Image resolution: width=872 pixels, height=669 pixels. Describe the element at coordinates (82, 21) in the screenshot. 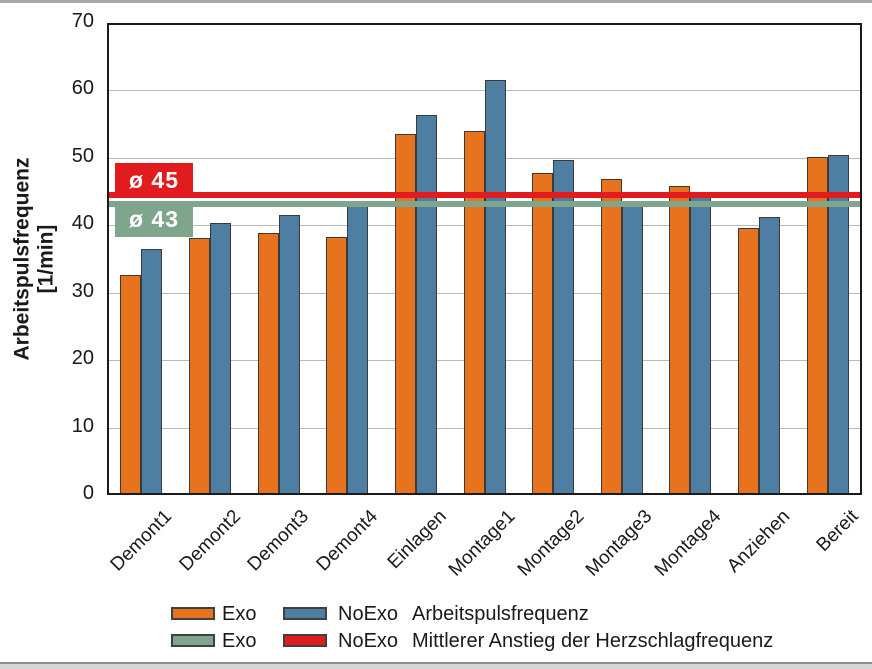

I see `y-tick-70: 70` at that location.